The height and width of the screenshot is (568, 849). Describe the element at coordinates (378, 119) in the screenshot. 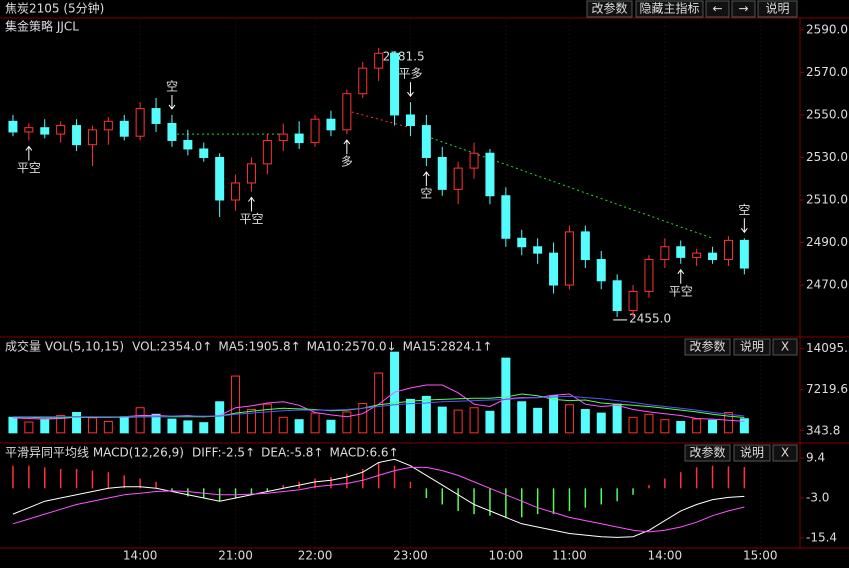

I see `guide-line` at that location.